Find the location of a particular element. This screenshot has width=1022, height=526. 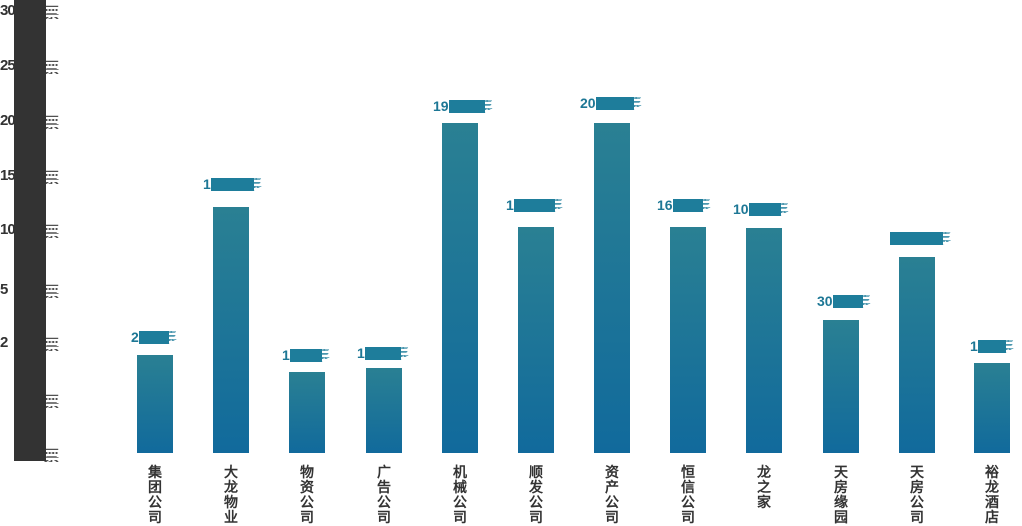

bar-集团公司 is located at coordinates (155, 404).